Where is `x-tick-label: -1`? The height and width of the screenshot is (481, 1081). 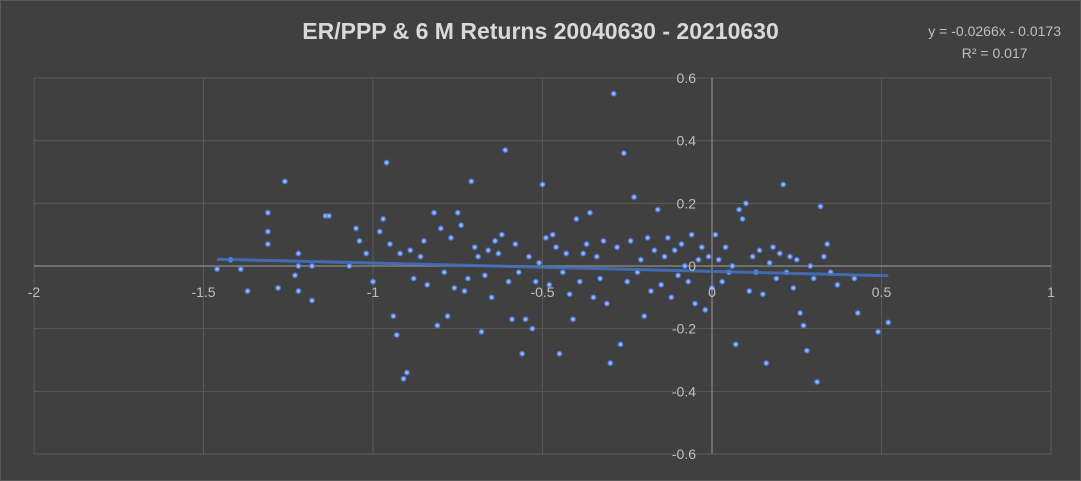
x-tick-label: -1 is located at coordinates (373, 292).